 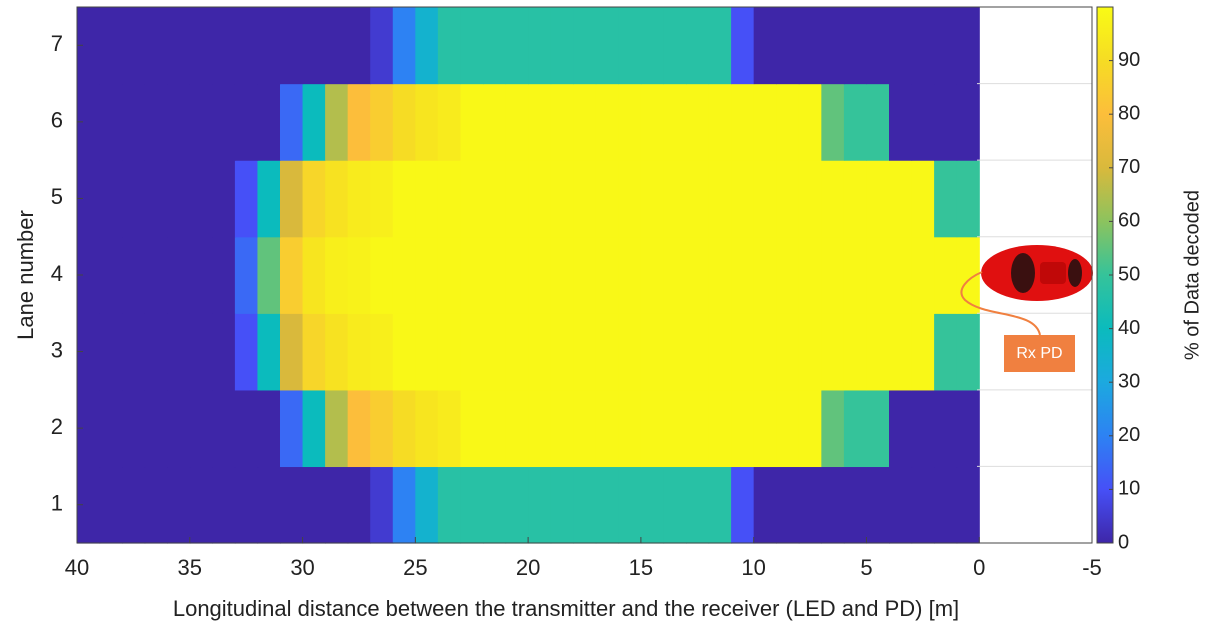 I want to click on colorbar-tick-label: 70, so click(x=1129, y=167).